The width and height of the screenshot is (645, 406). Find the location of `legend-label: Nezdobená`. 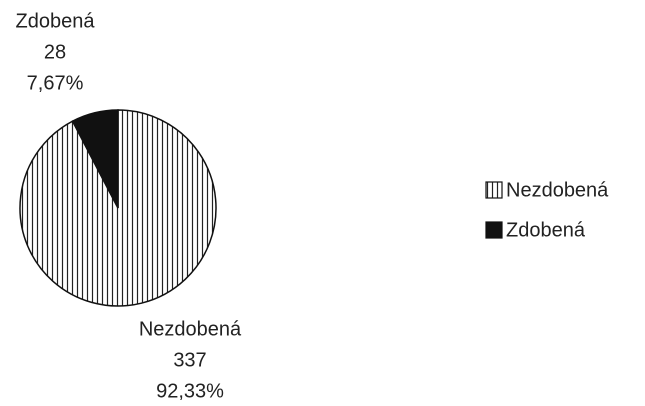

legend-label: Nezdobená is located at coordinates (557, 190).